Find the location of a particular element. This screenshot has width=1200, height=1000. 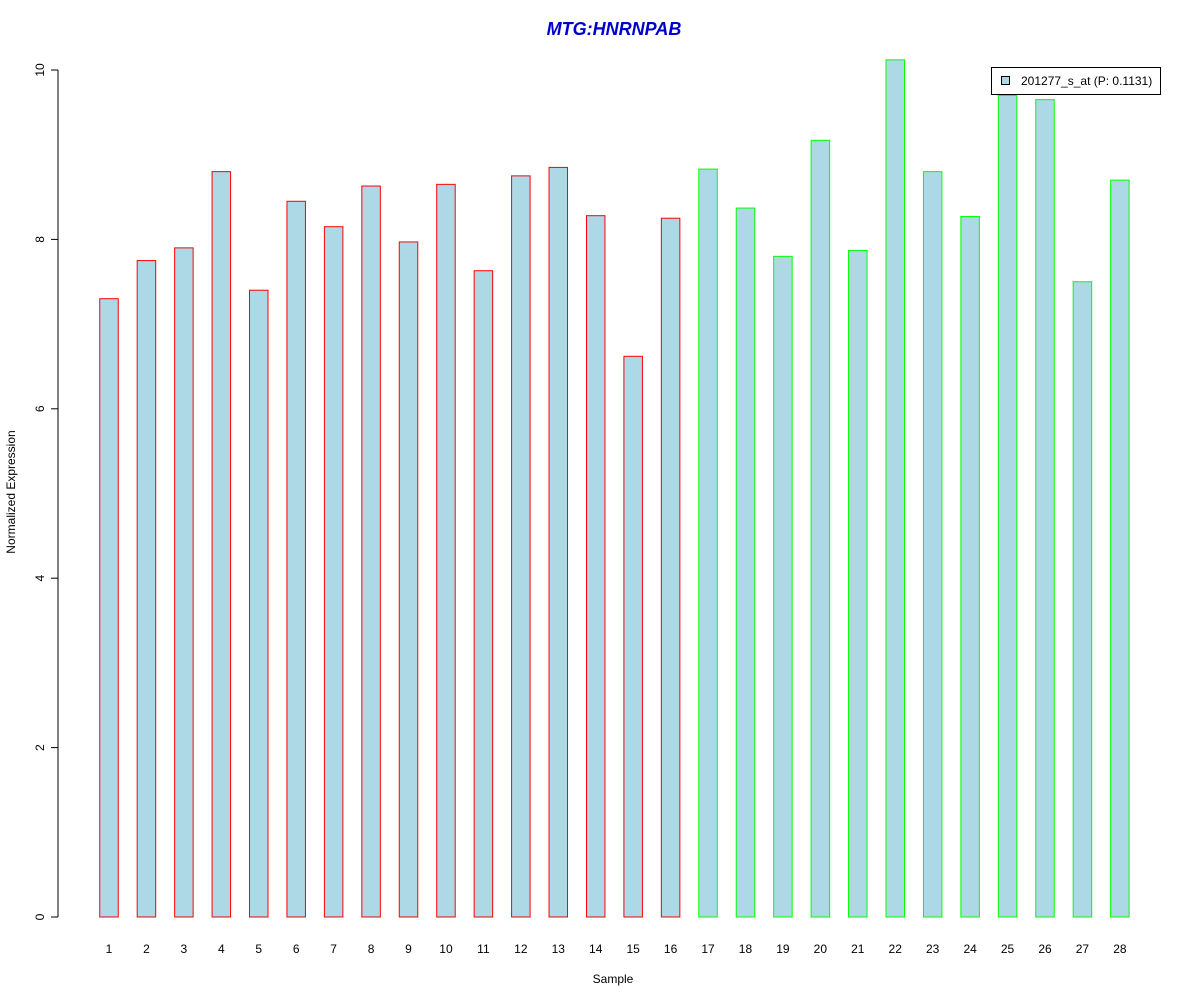

x-tick-label: 5 is located at coordinates (258, 949).